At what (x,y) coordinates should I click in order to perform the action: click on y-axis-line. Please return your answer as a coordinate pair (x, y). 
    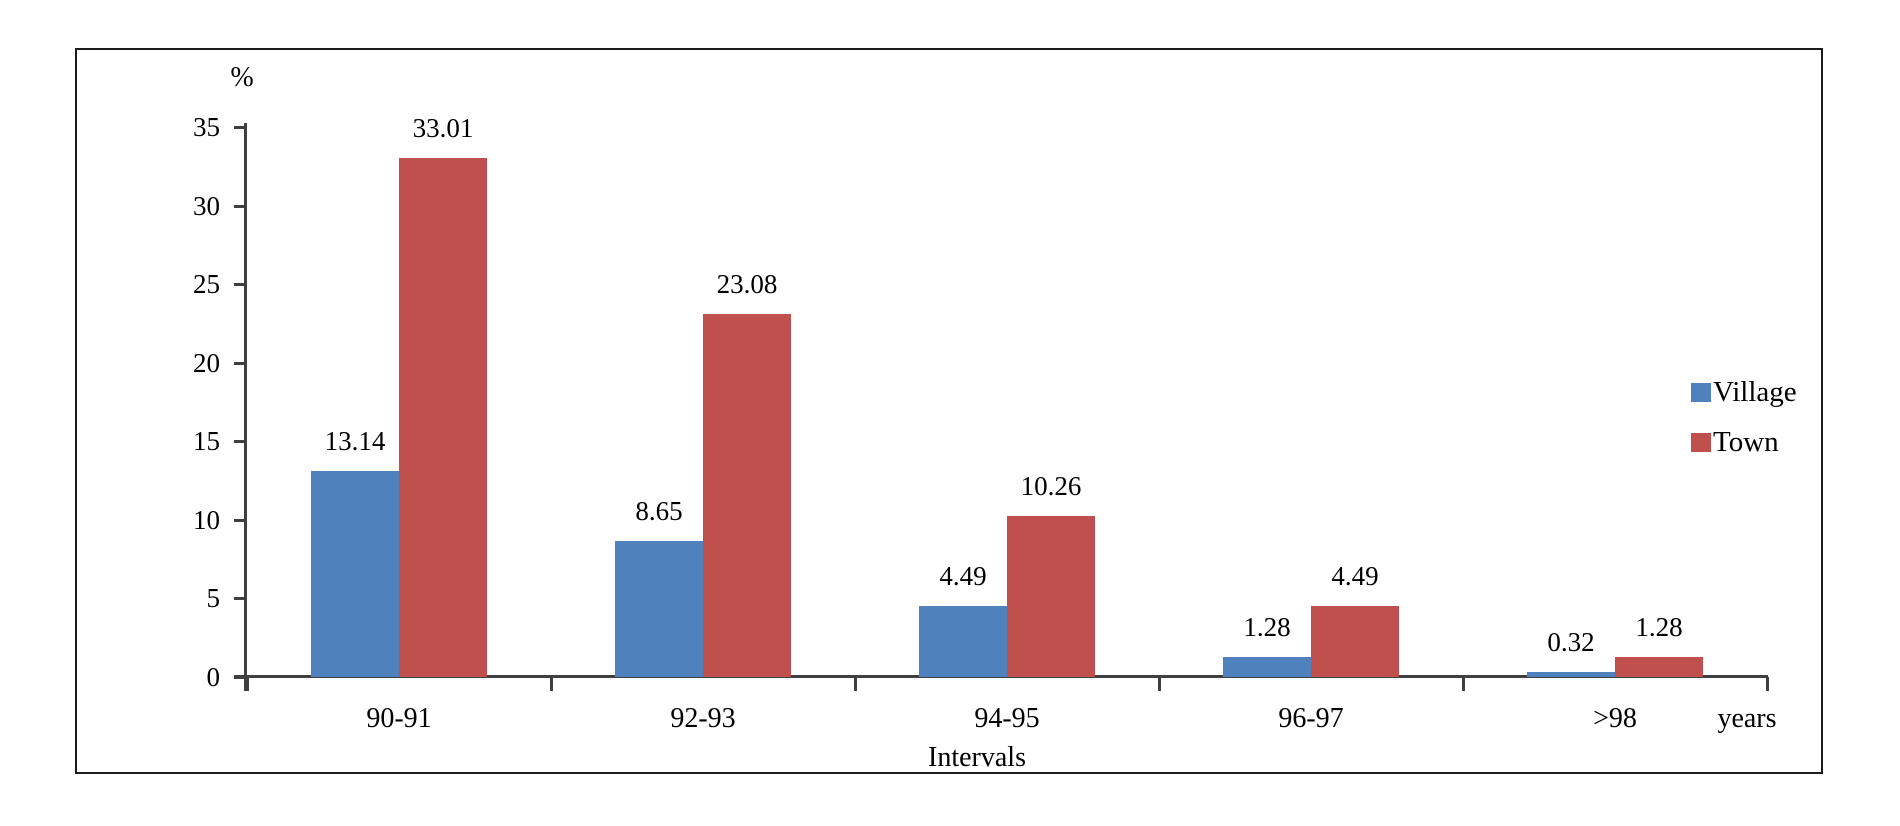
    Looking at the image, I should click on (245, 407).